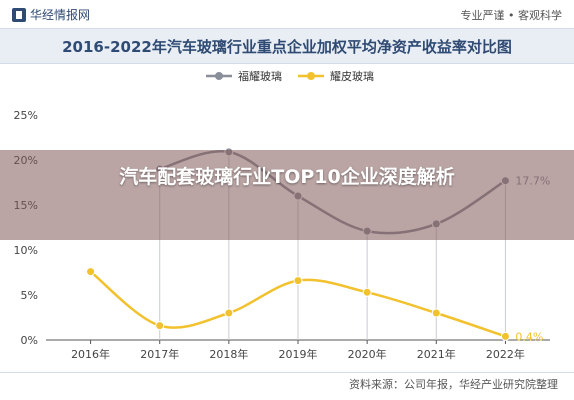 The image size is (574, 400). Describe the element at coordinates (29, 295) in the screenshot. I see `y-tick-label: 5%` at that location.